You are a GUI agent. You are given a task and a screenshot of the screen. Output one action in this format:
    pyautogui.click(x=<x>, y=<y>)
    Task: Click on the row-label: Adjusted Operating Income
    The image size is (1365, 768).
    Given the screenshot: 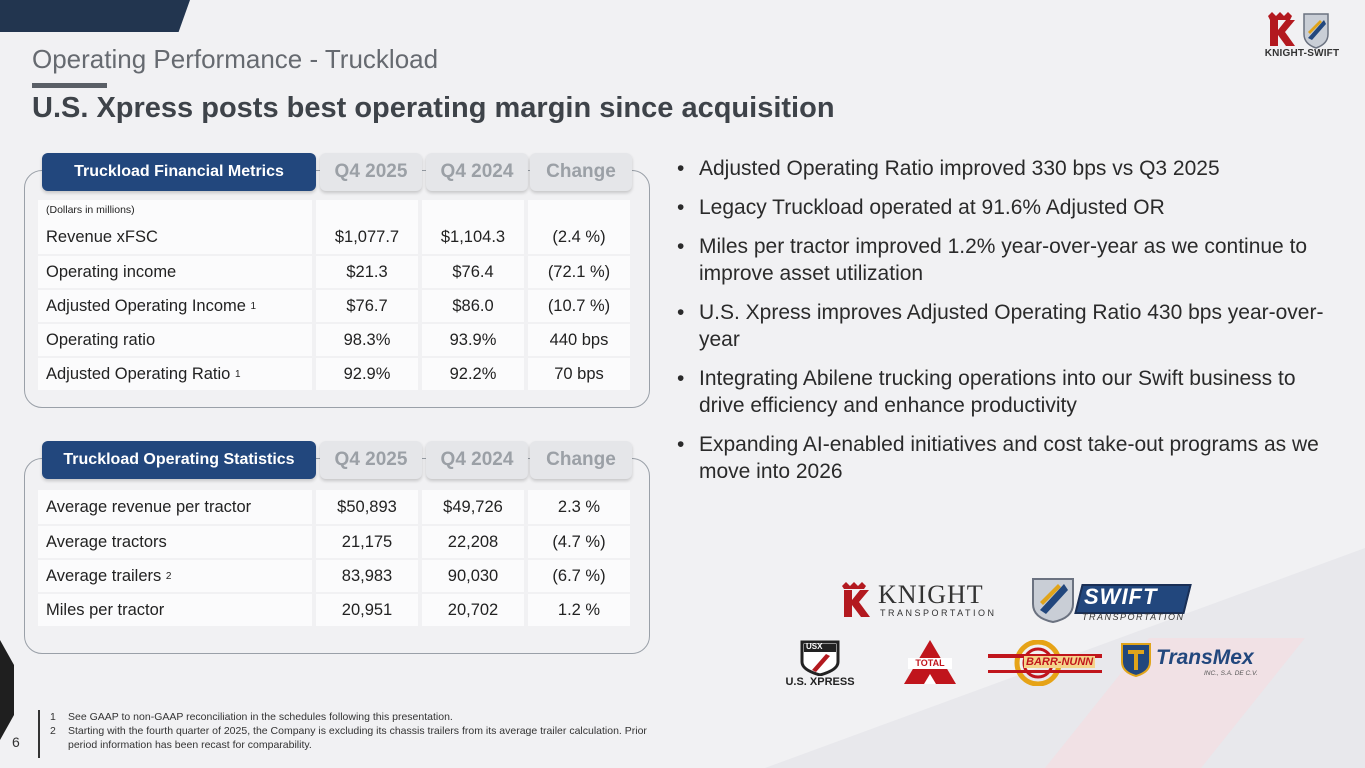 What is the action you would take?
    pyautogui.click(x=146, y=305)
    